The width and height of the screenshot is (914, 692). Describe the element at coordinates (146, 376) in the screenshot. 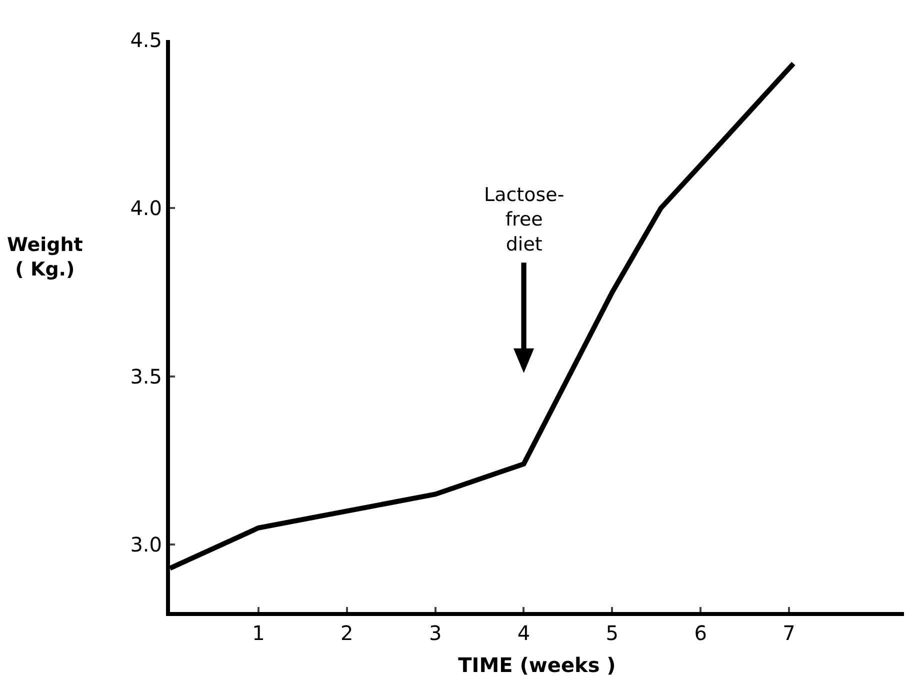

I see `y-tick-label: 3.5` at that location.